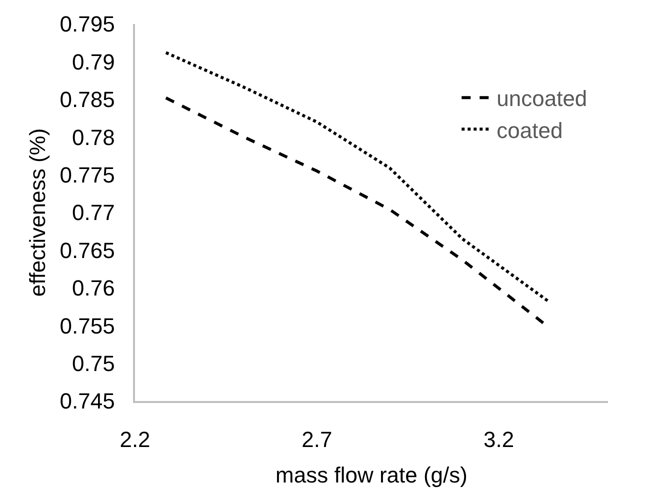  I want to click on y-tick-label: 0.775, so click(87, 175).